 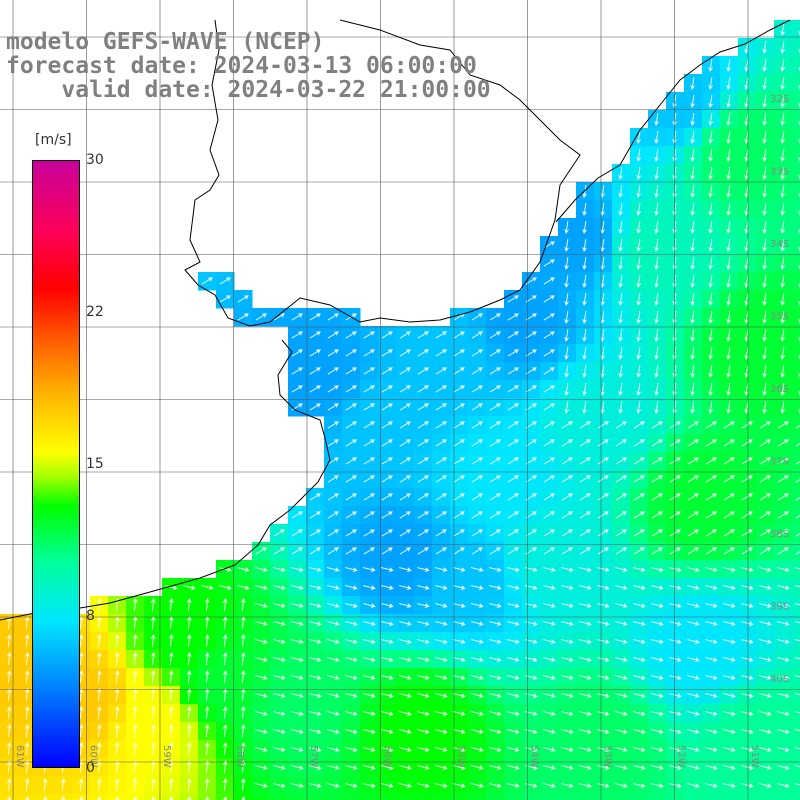 I want to click on latitude-label: 40S, so click(x=779, y=679).